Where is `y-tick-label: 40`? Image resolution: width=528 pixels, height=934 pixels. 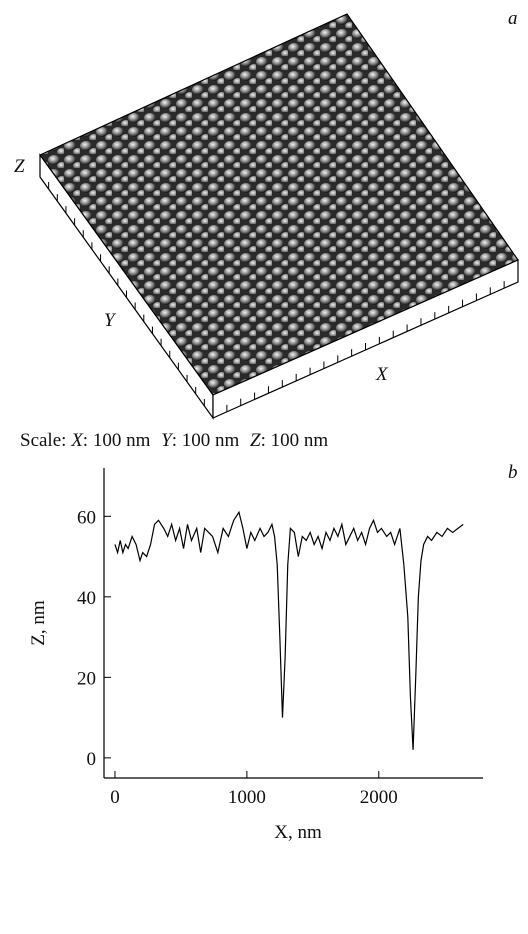 y-tick-label: 40 is located at coordinates (86, 598).